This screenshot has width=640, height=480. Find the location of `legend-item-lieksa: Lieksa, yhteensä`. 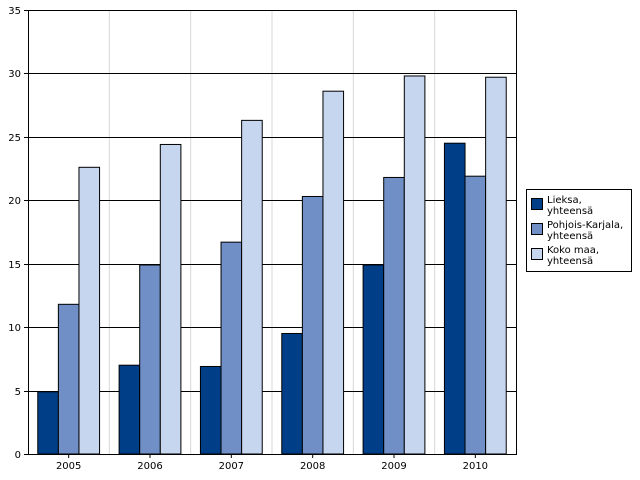

legend-item-lieksa: Lieksa, yhteensä is located at coordinates (579, 206).